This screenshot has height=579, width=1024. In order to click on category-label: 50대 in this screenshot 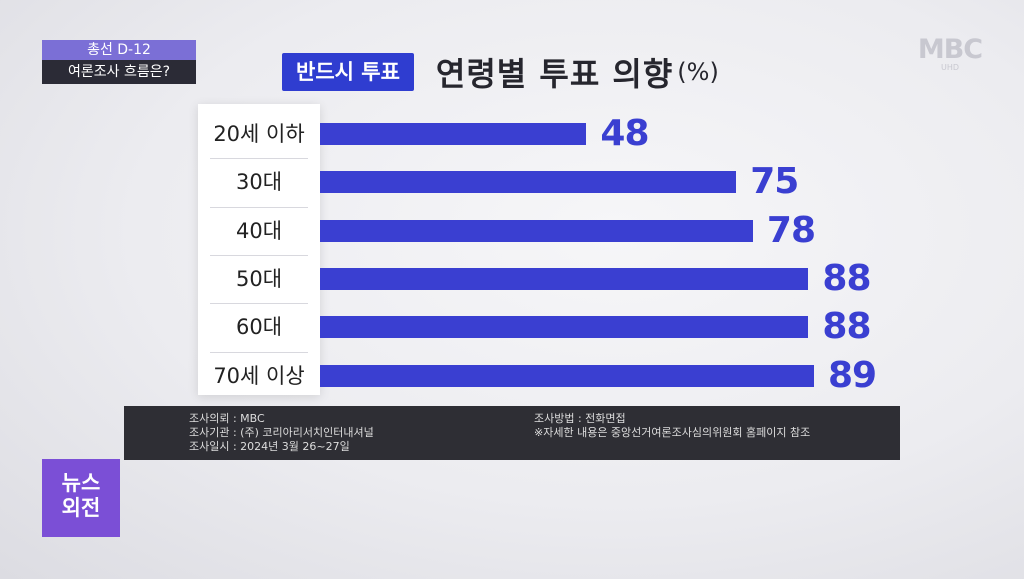, I will do `click(259, 279)`.